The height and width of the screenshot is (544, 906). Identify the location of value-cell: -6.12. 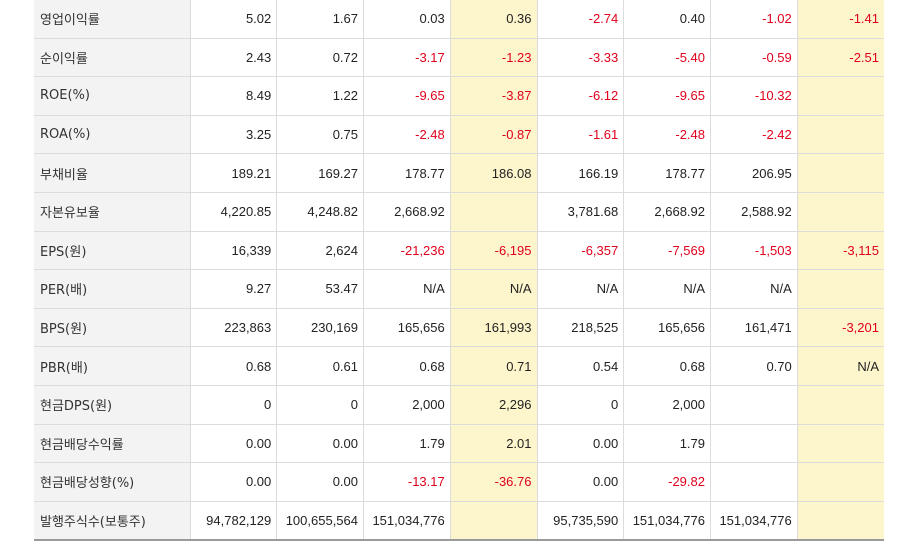
(580, 96).